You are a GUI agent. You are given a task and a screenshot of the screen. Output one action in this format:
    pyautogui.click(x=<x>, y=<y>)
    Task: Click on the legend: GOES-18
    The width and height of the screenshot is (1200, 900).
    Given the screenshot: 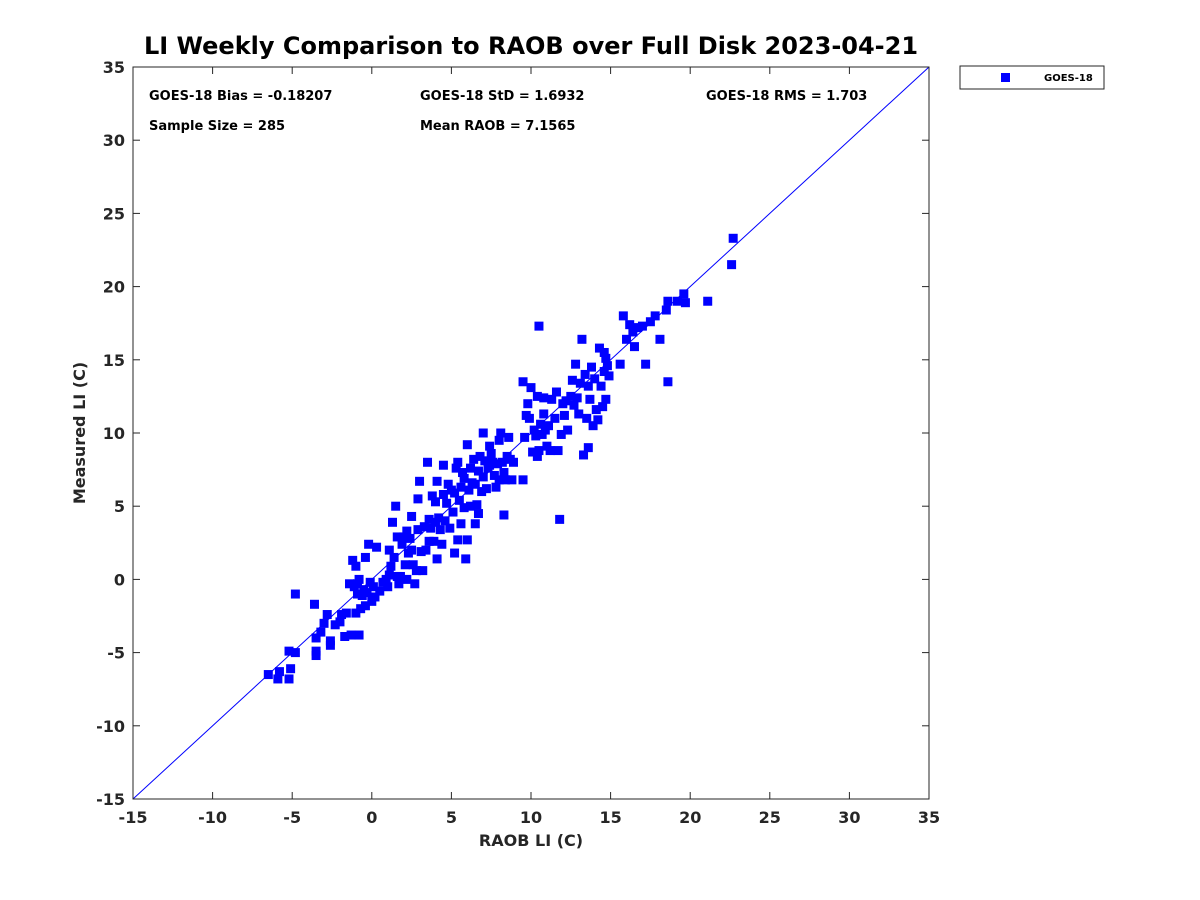 What is the action you would take?
    pyautogui.click(x=1032, y=77)
    